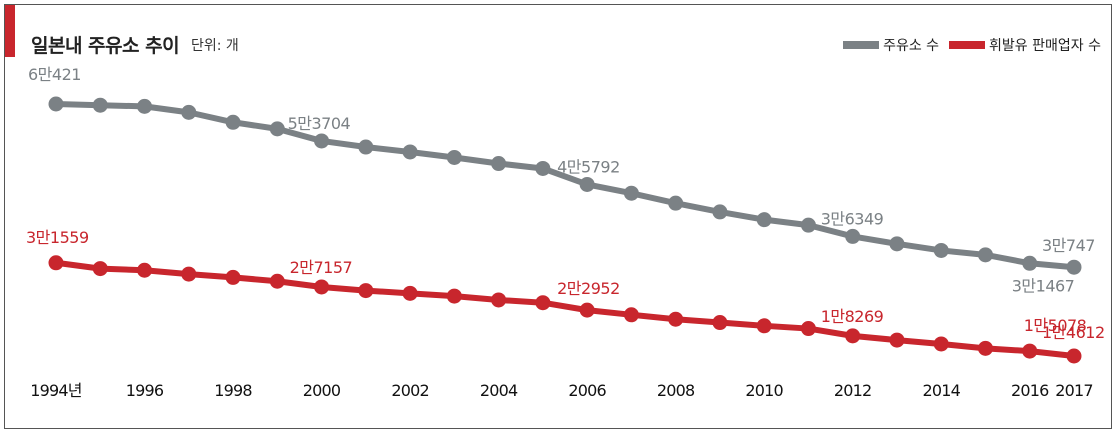 Image resolution: width=1118 pixels, height=435 pixels. I want to click on data-point-s1-2016, so click(1030, 351).